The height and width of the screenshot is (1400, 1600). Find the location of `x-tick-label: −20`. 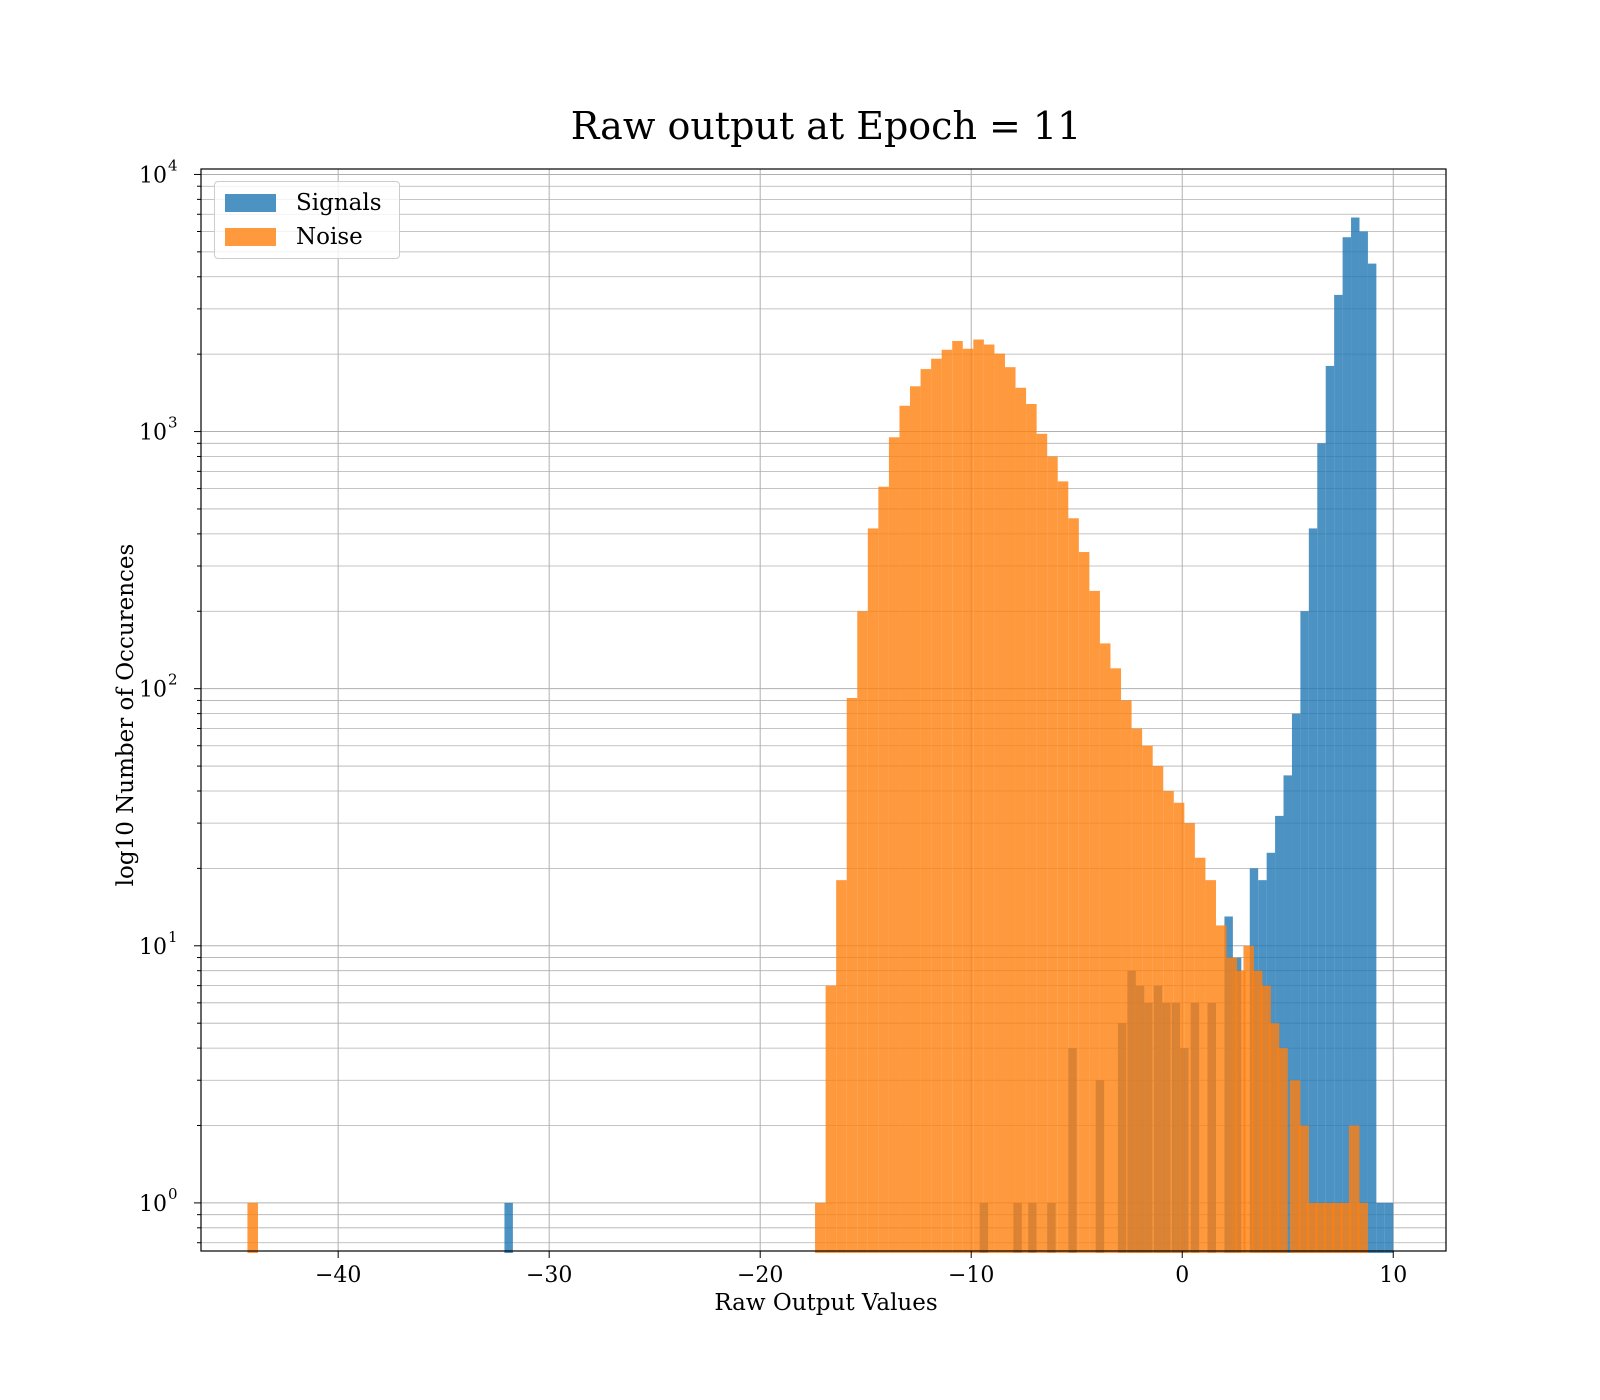

x-tick-label: −20 is located at coordinates (760, 1275).